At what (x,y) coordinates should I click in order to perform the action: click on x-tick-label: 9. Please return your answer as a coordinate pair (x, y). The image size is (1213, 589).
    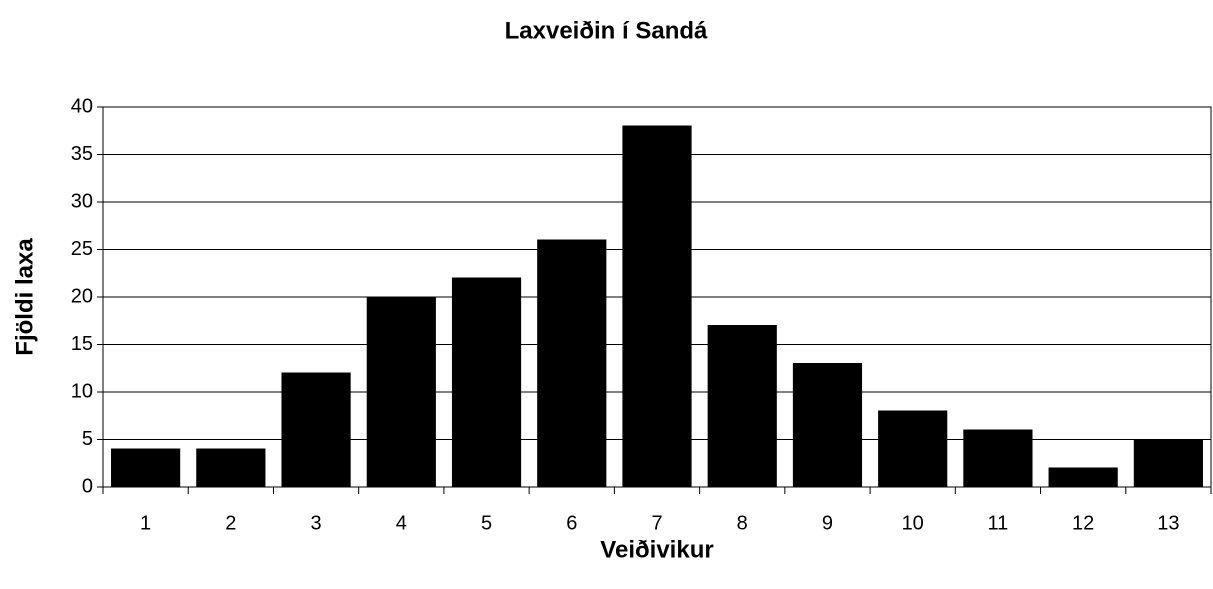
    Looking at the image, I should click on (827, 523).